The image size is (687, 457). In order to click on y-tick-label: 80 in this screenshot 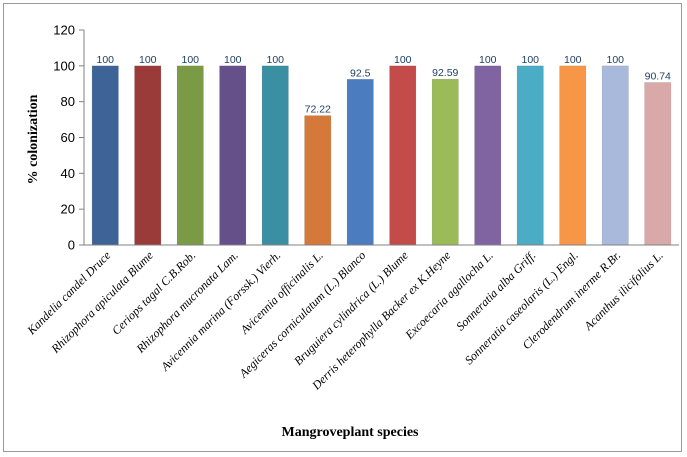, I will do `click(68, 101)`.